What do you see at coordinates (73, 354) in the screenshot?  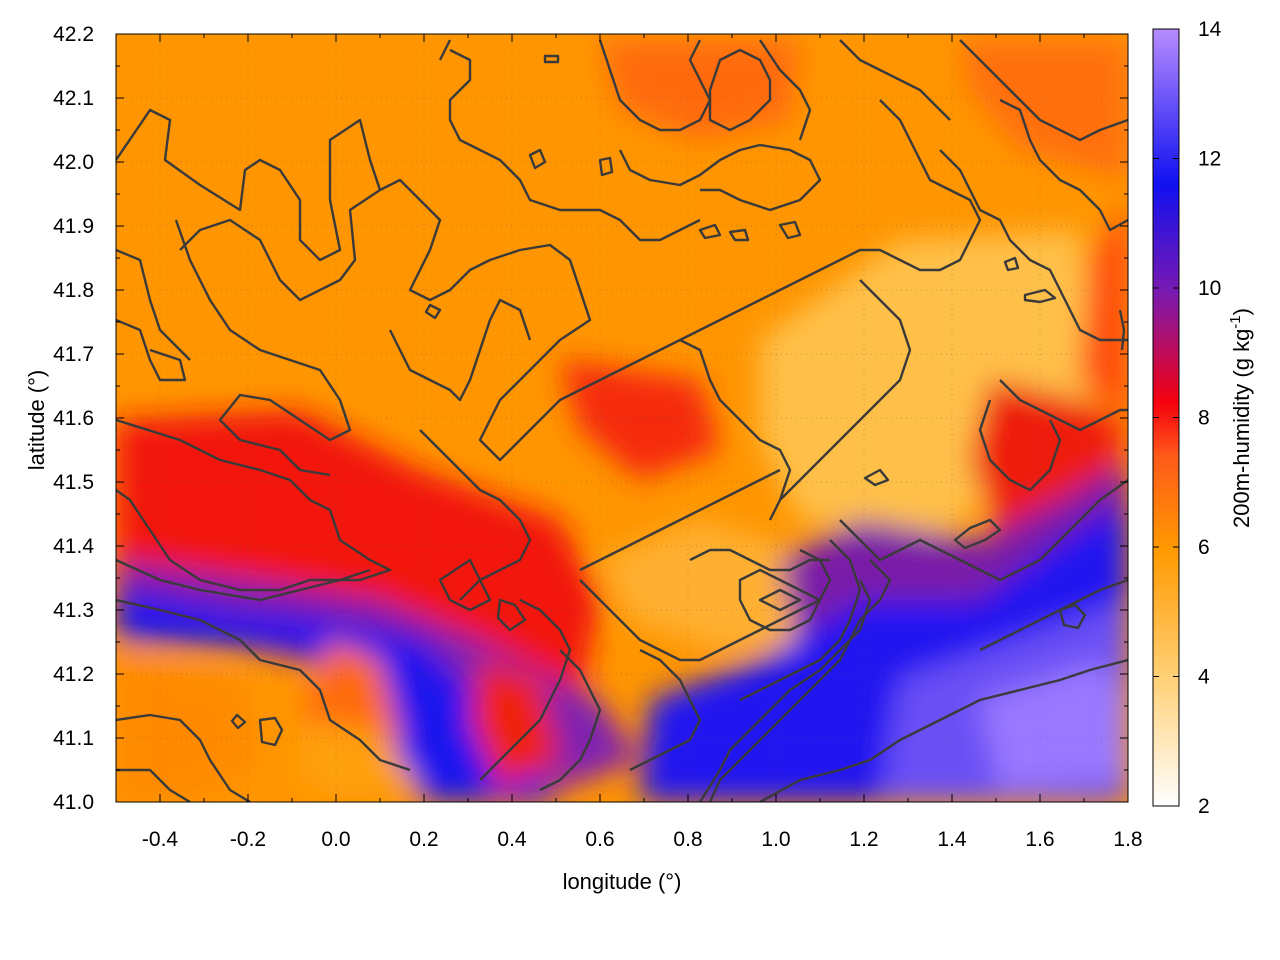 I see `y-tick-label: 41.7` at bounding box center [73, 354].